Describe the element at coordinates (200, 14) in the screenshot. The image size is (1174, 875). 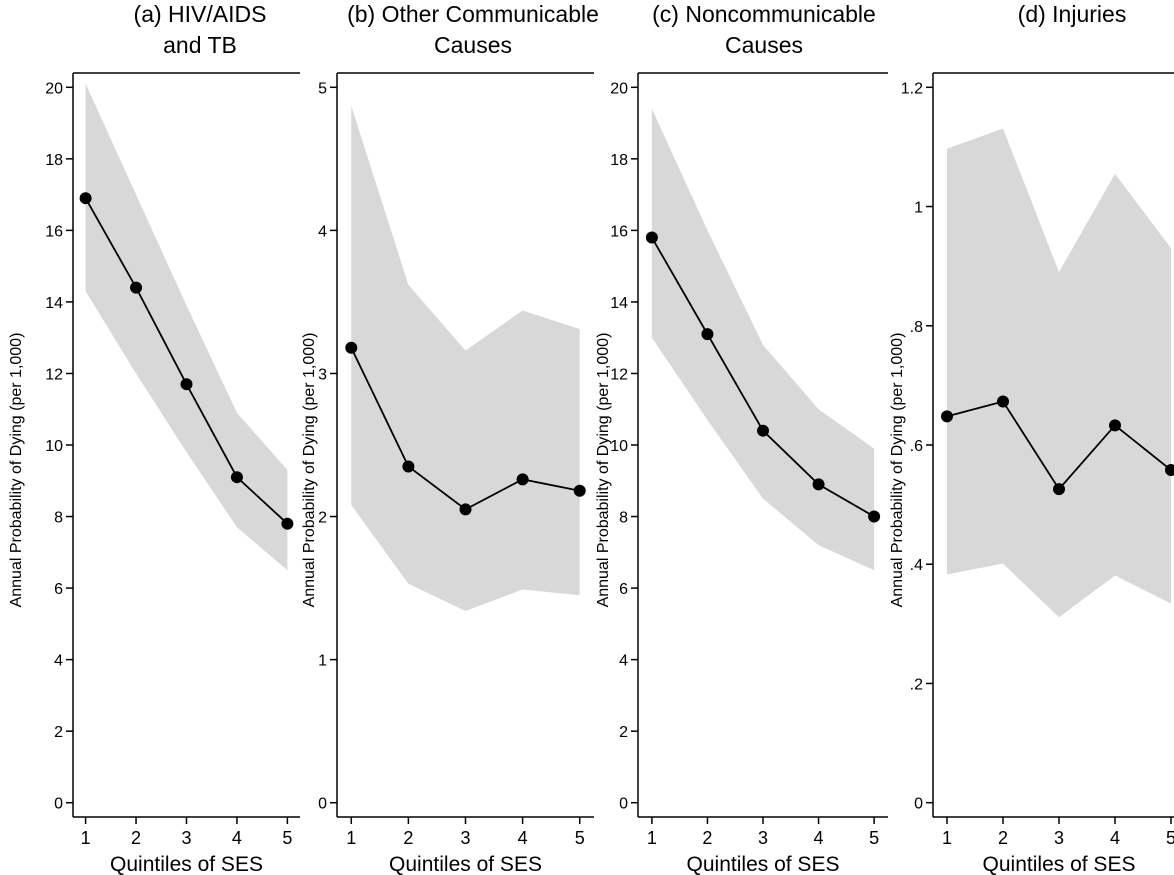
I see `chart-title: (a) HIV/AIDS` at that location.